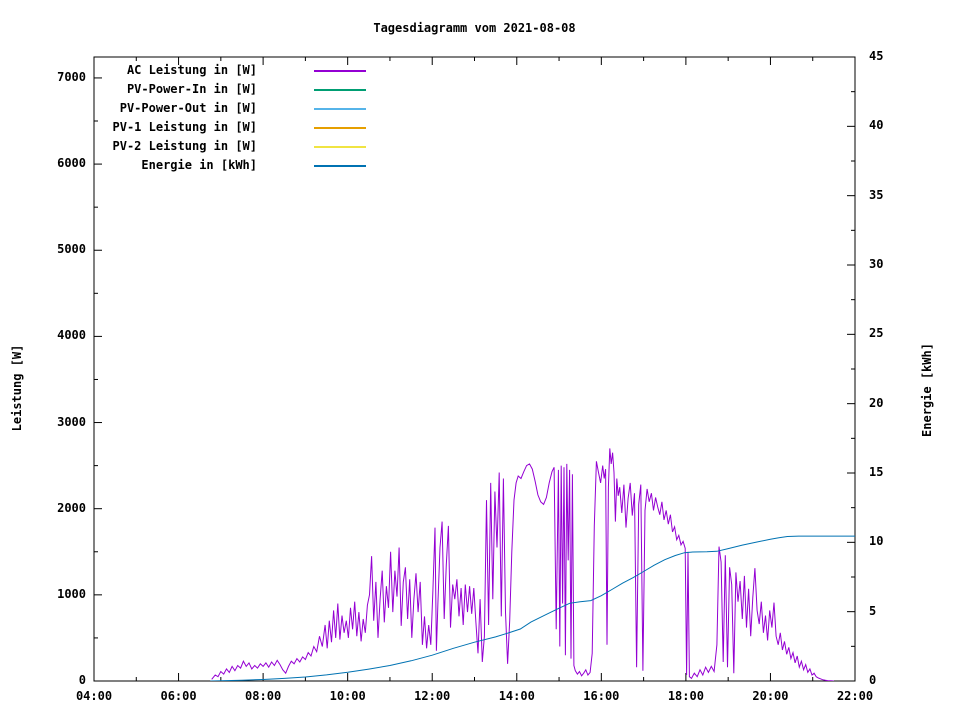 The width and height of the screenshot is (960, 720). What do you see at coordinates (873, 610) in the screenshot?
I see `y-right-tick-label: 5` at bounding box center [873, 610].